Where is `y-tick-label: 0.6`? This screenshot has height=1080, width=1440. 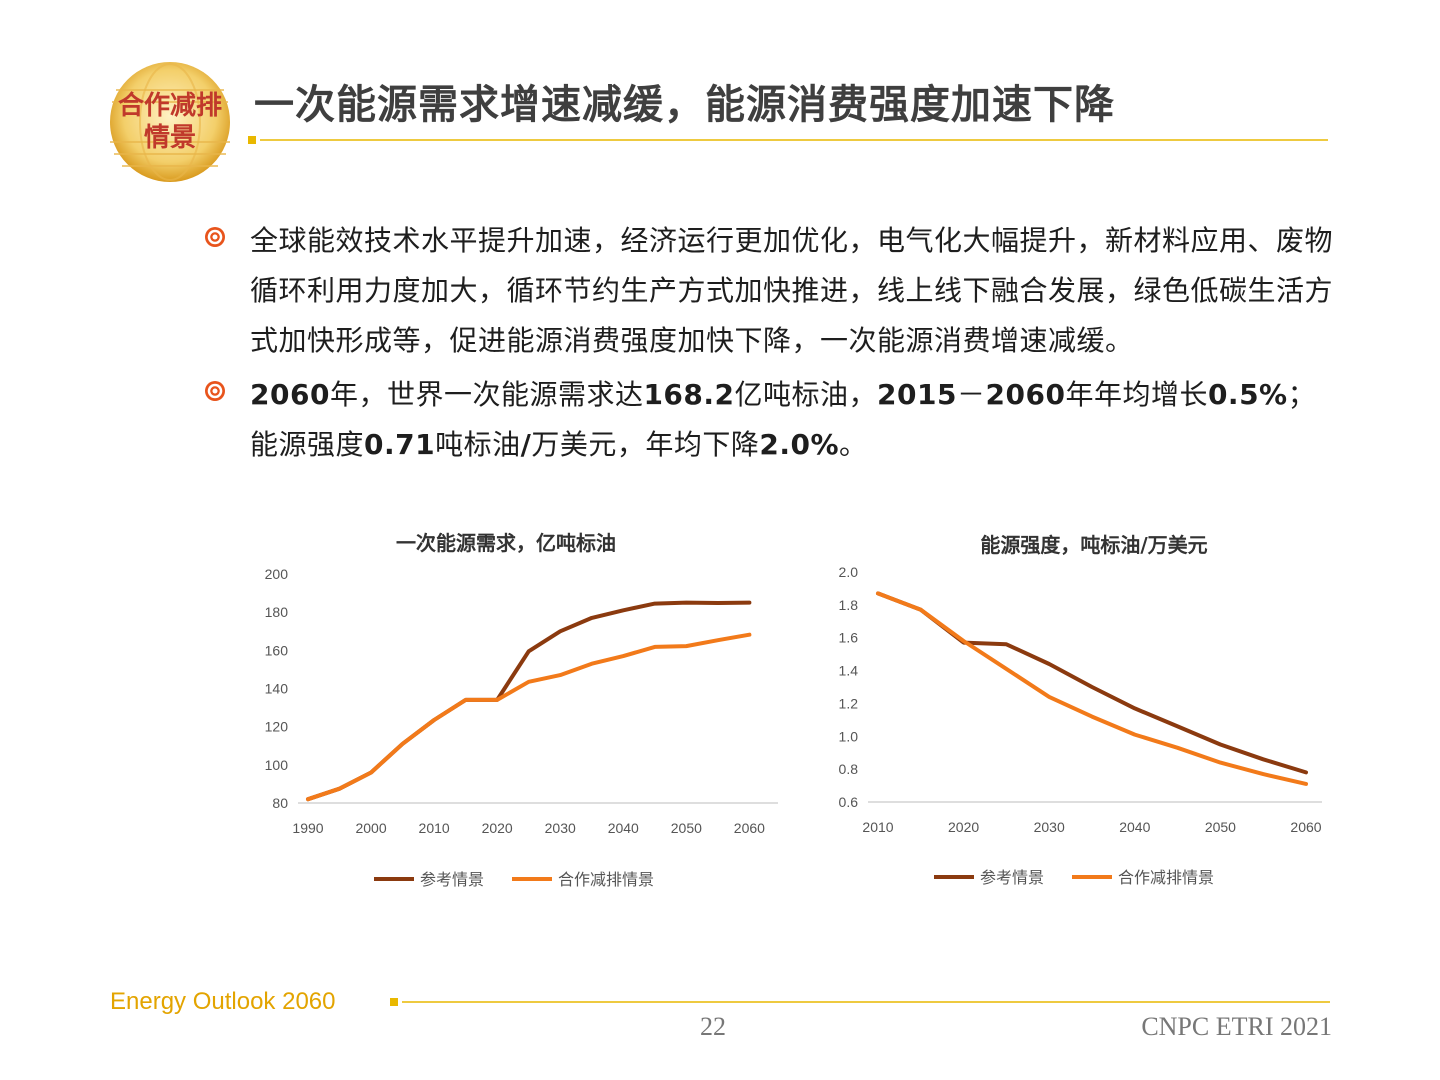 y-tick-label: 0.6 is located at coordinates (849, 802).